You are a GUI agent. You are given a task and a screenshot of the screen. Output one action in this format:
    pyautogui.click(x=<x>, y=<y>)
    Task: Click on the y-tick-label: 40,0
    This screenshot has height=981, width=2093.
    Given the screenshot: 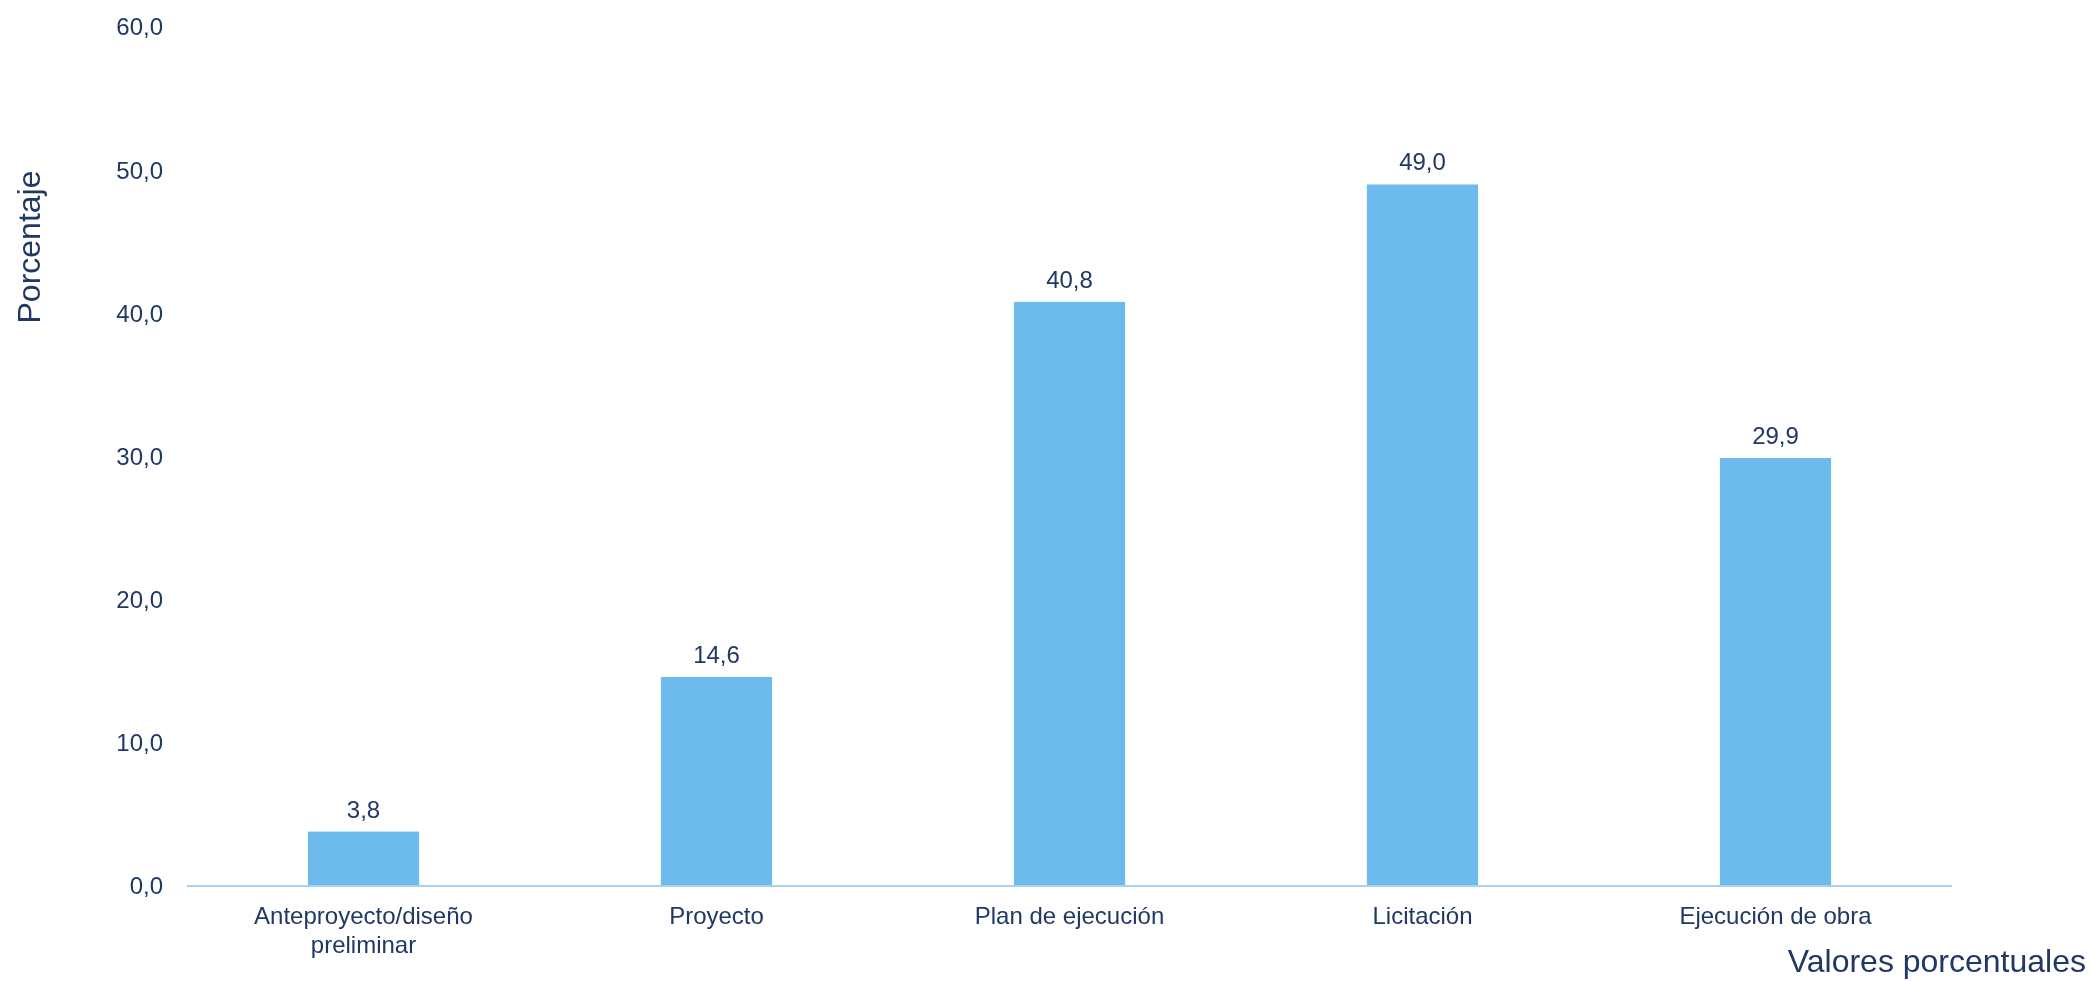 What is the action you would take?
    pyautogui.click(x=139, y=313)
    